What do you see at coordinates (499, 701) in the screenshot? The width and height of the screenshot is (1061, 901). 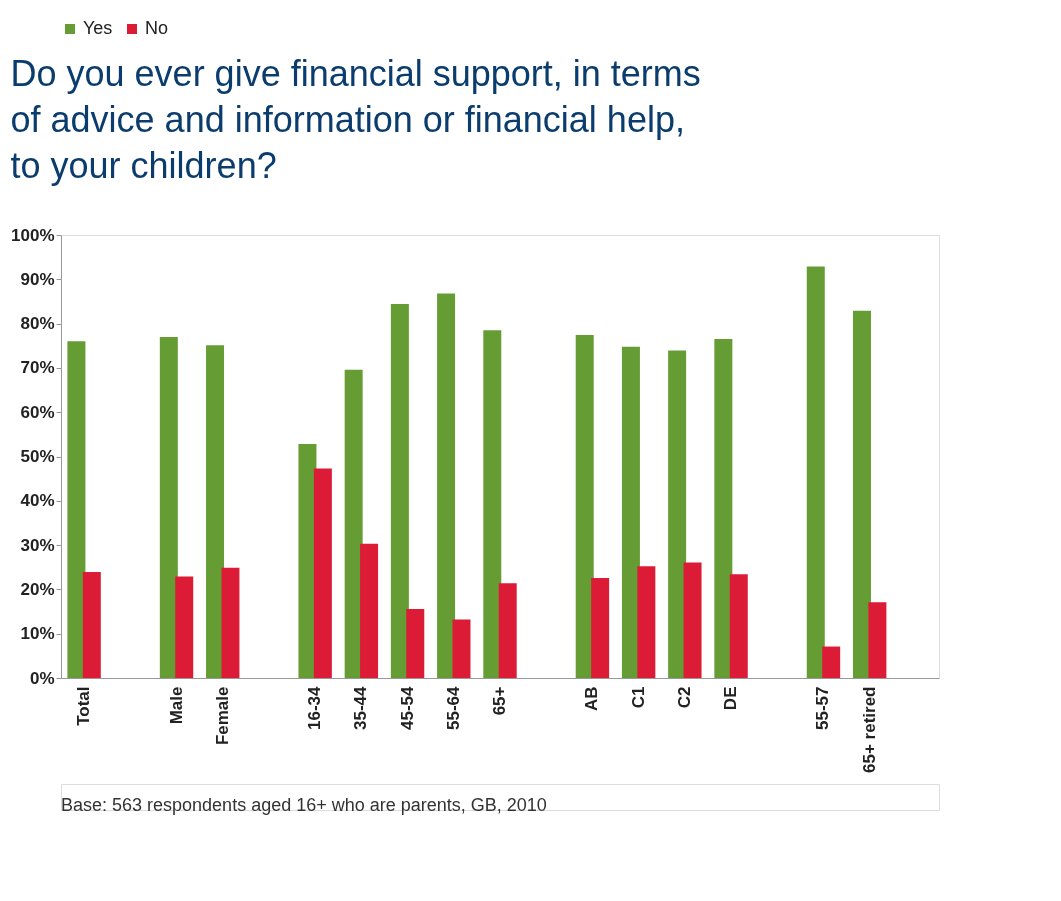 I see `x-tick-label: 65+` at bounding box center [499, 701].